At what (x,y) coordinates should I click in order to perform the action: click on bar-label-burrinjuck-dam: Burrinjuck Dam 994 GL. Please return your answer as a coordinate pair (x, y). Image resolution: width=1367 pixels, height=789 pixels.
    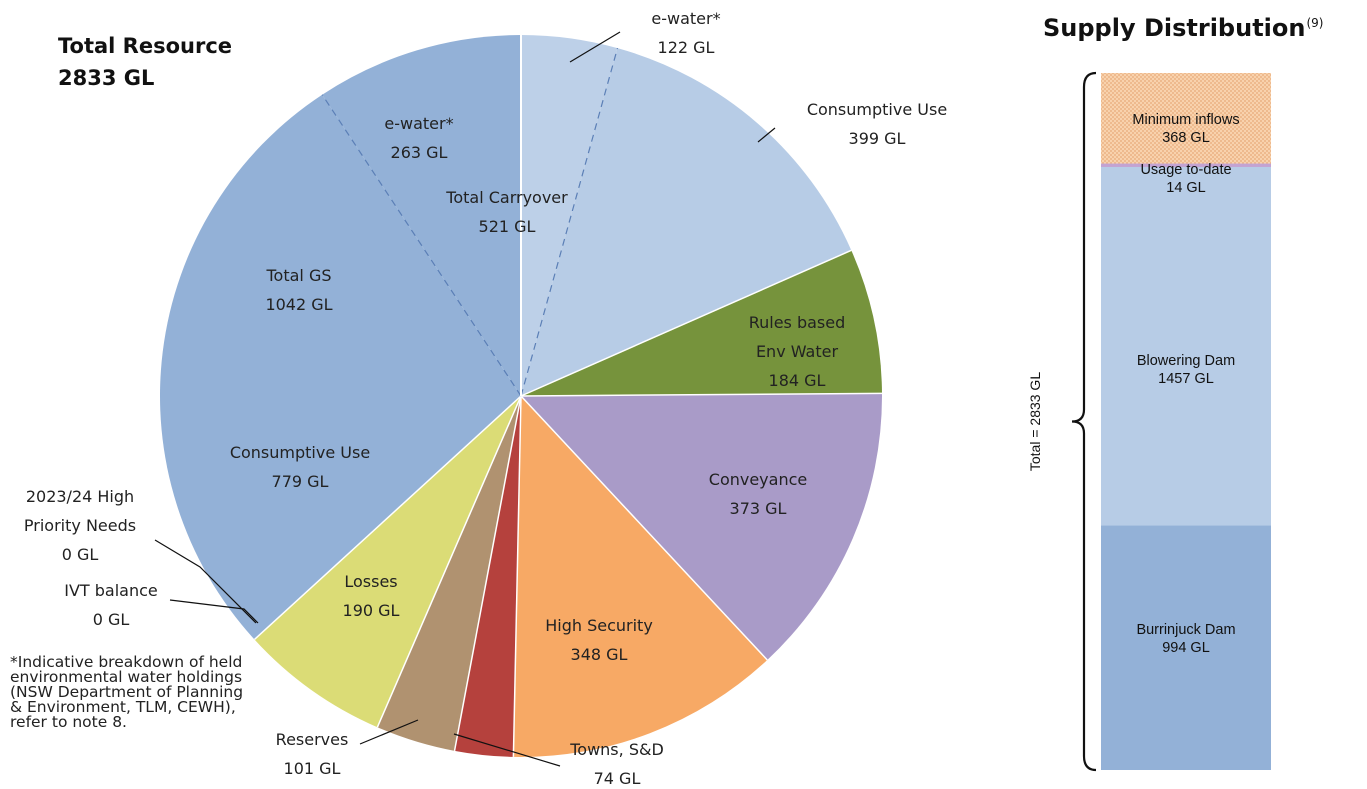
    Looking at the image, I should click on (1185, 639).